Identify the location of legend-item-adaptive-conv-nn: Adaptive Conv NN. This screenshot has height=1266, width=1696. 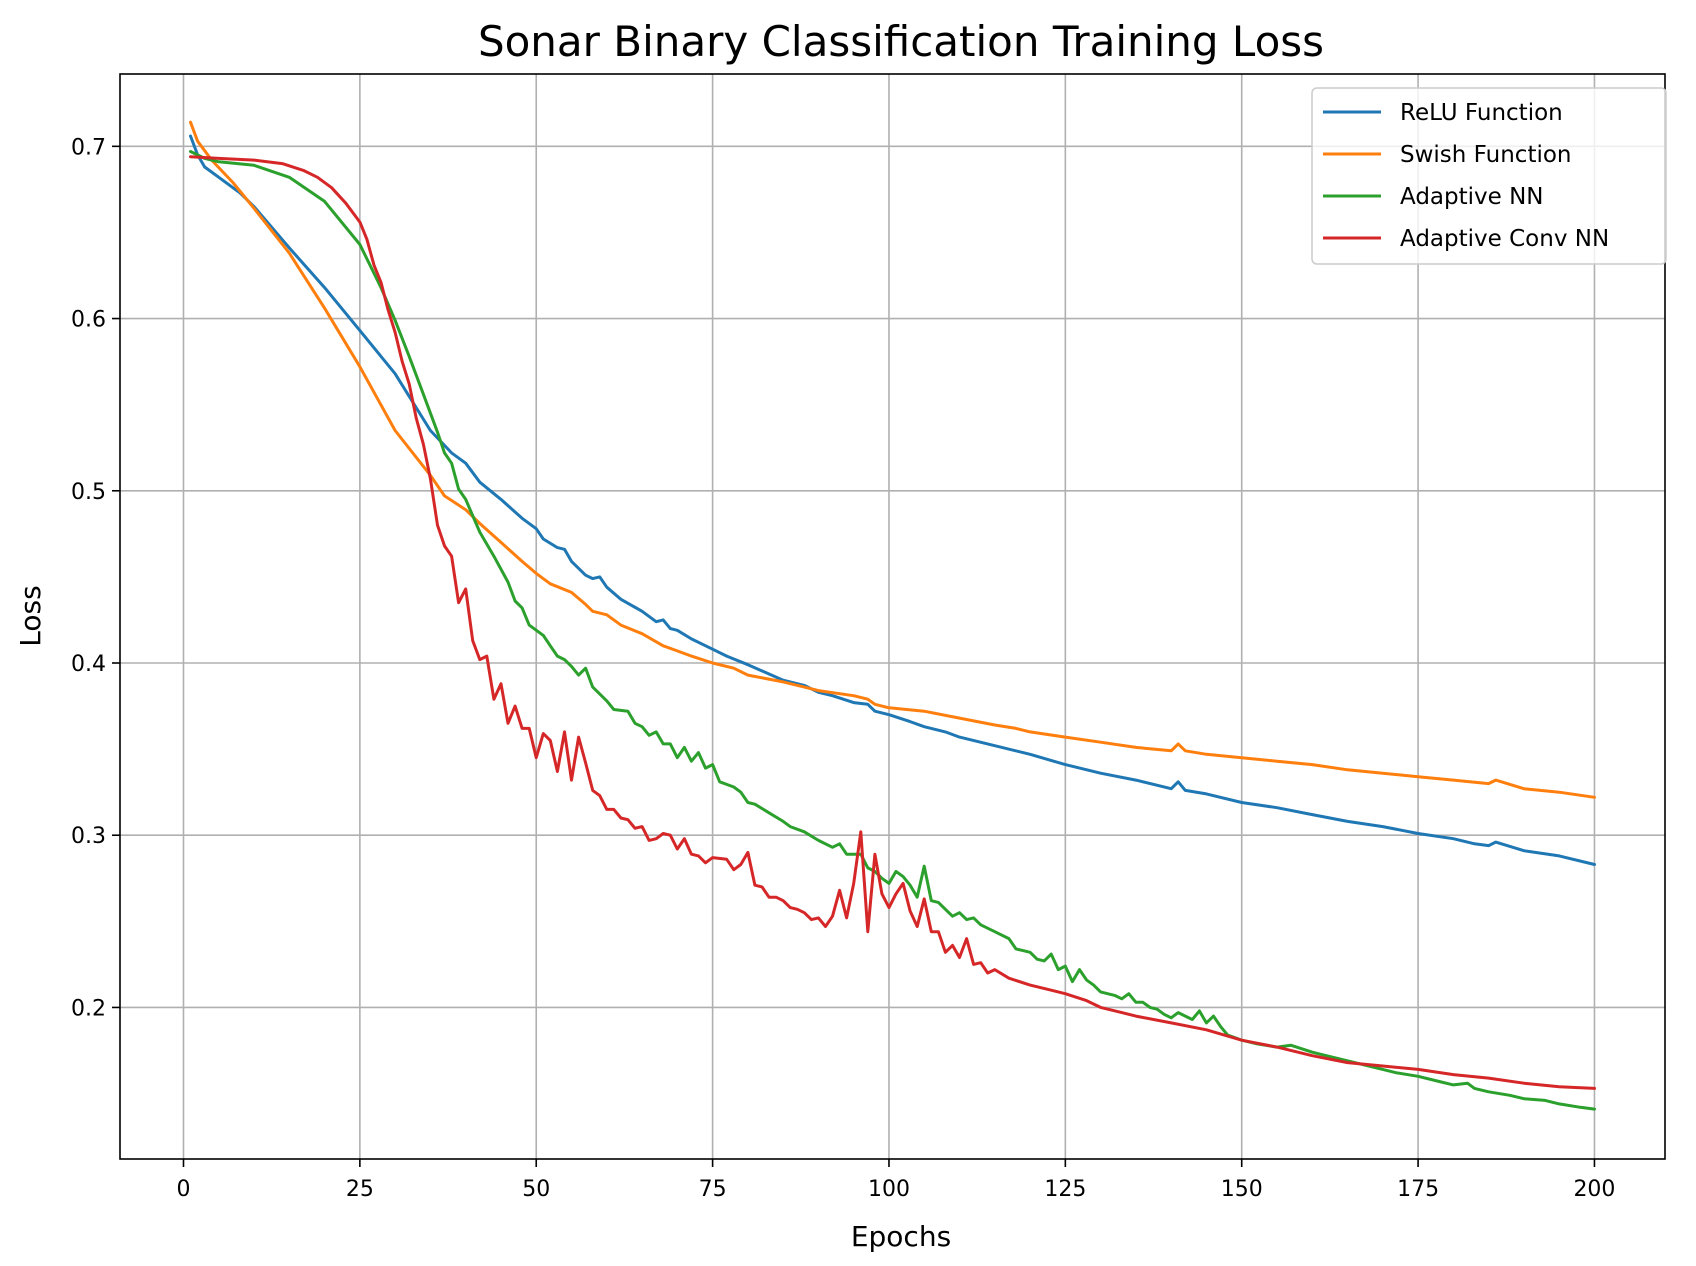
(1466, 239).